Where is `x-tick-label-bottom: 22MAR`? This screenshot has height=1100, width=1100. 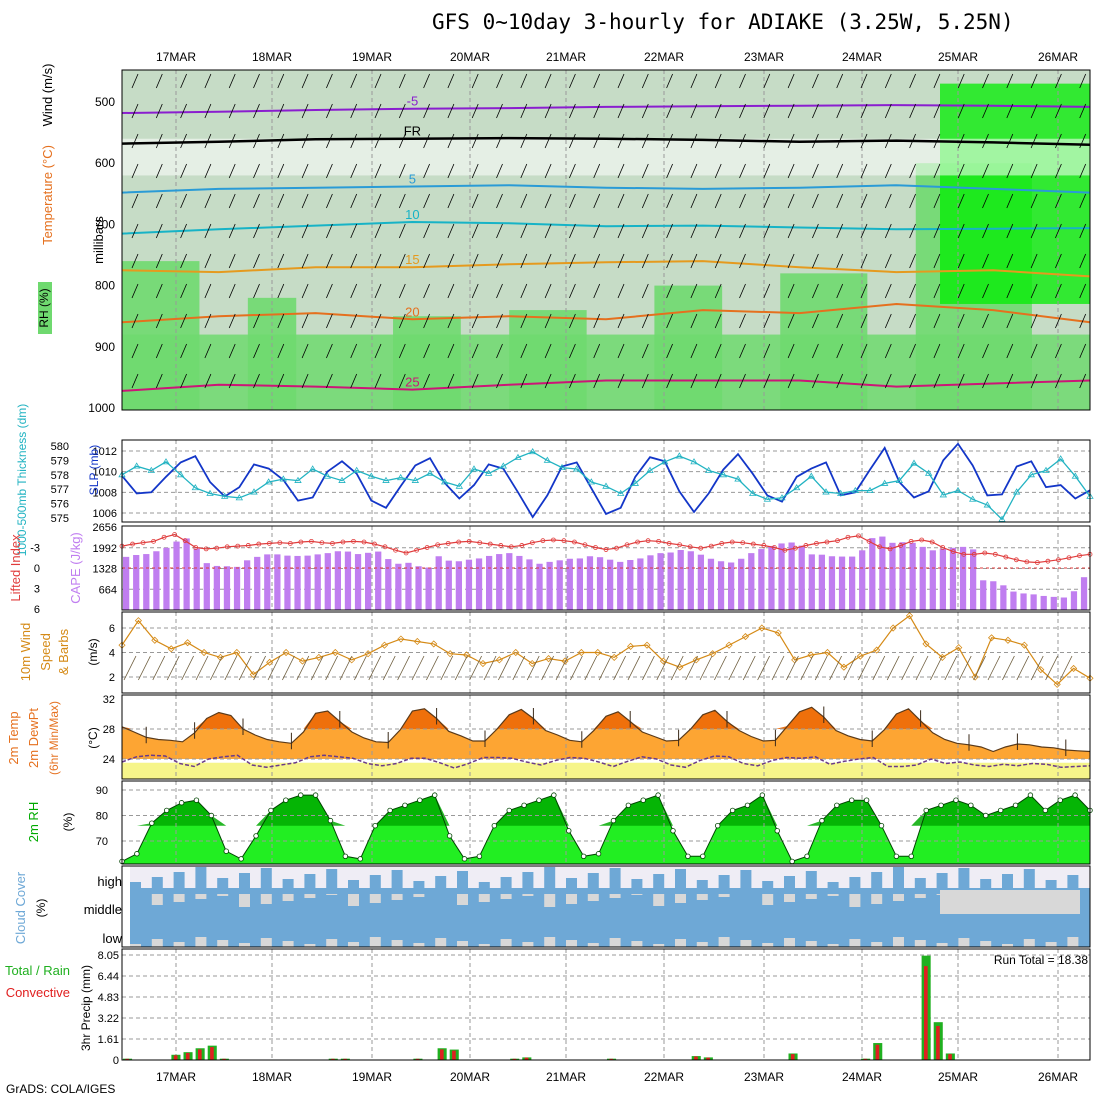 x-tick-label-bottom: 22MAR is located at coordinates (664, 1077).